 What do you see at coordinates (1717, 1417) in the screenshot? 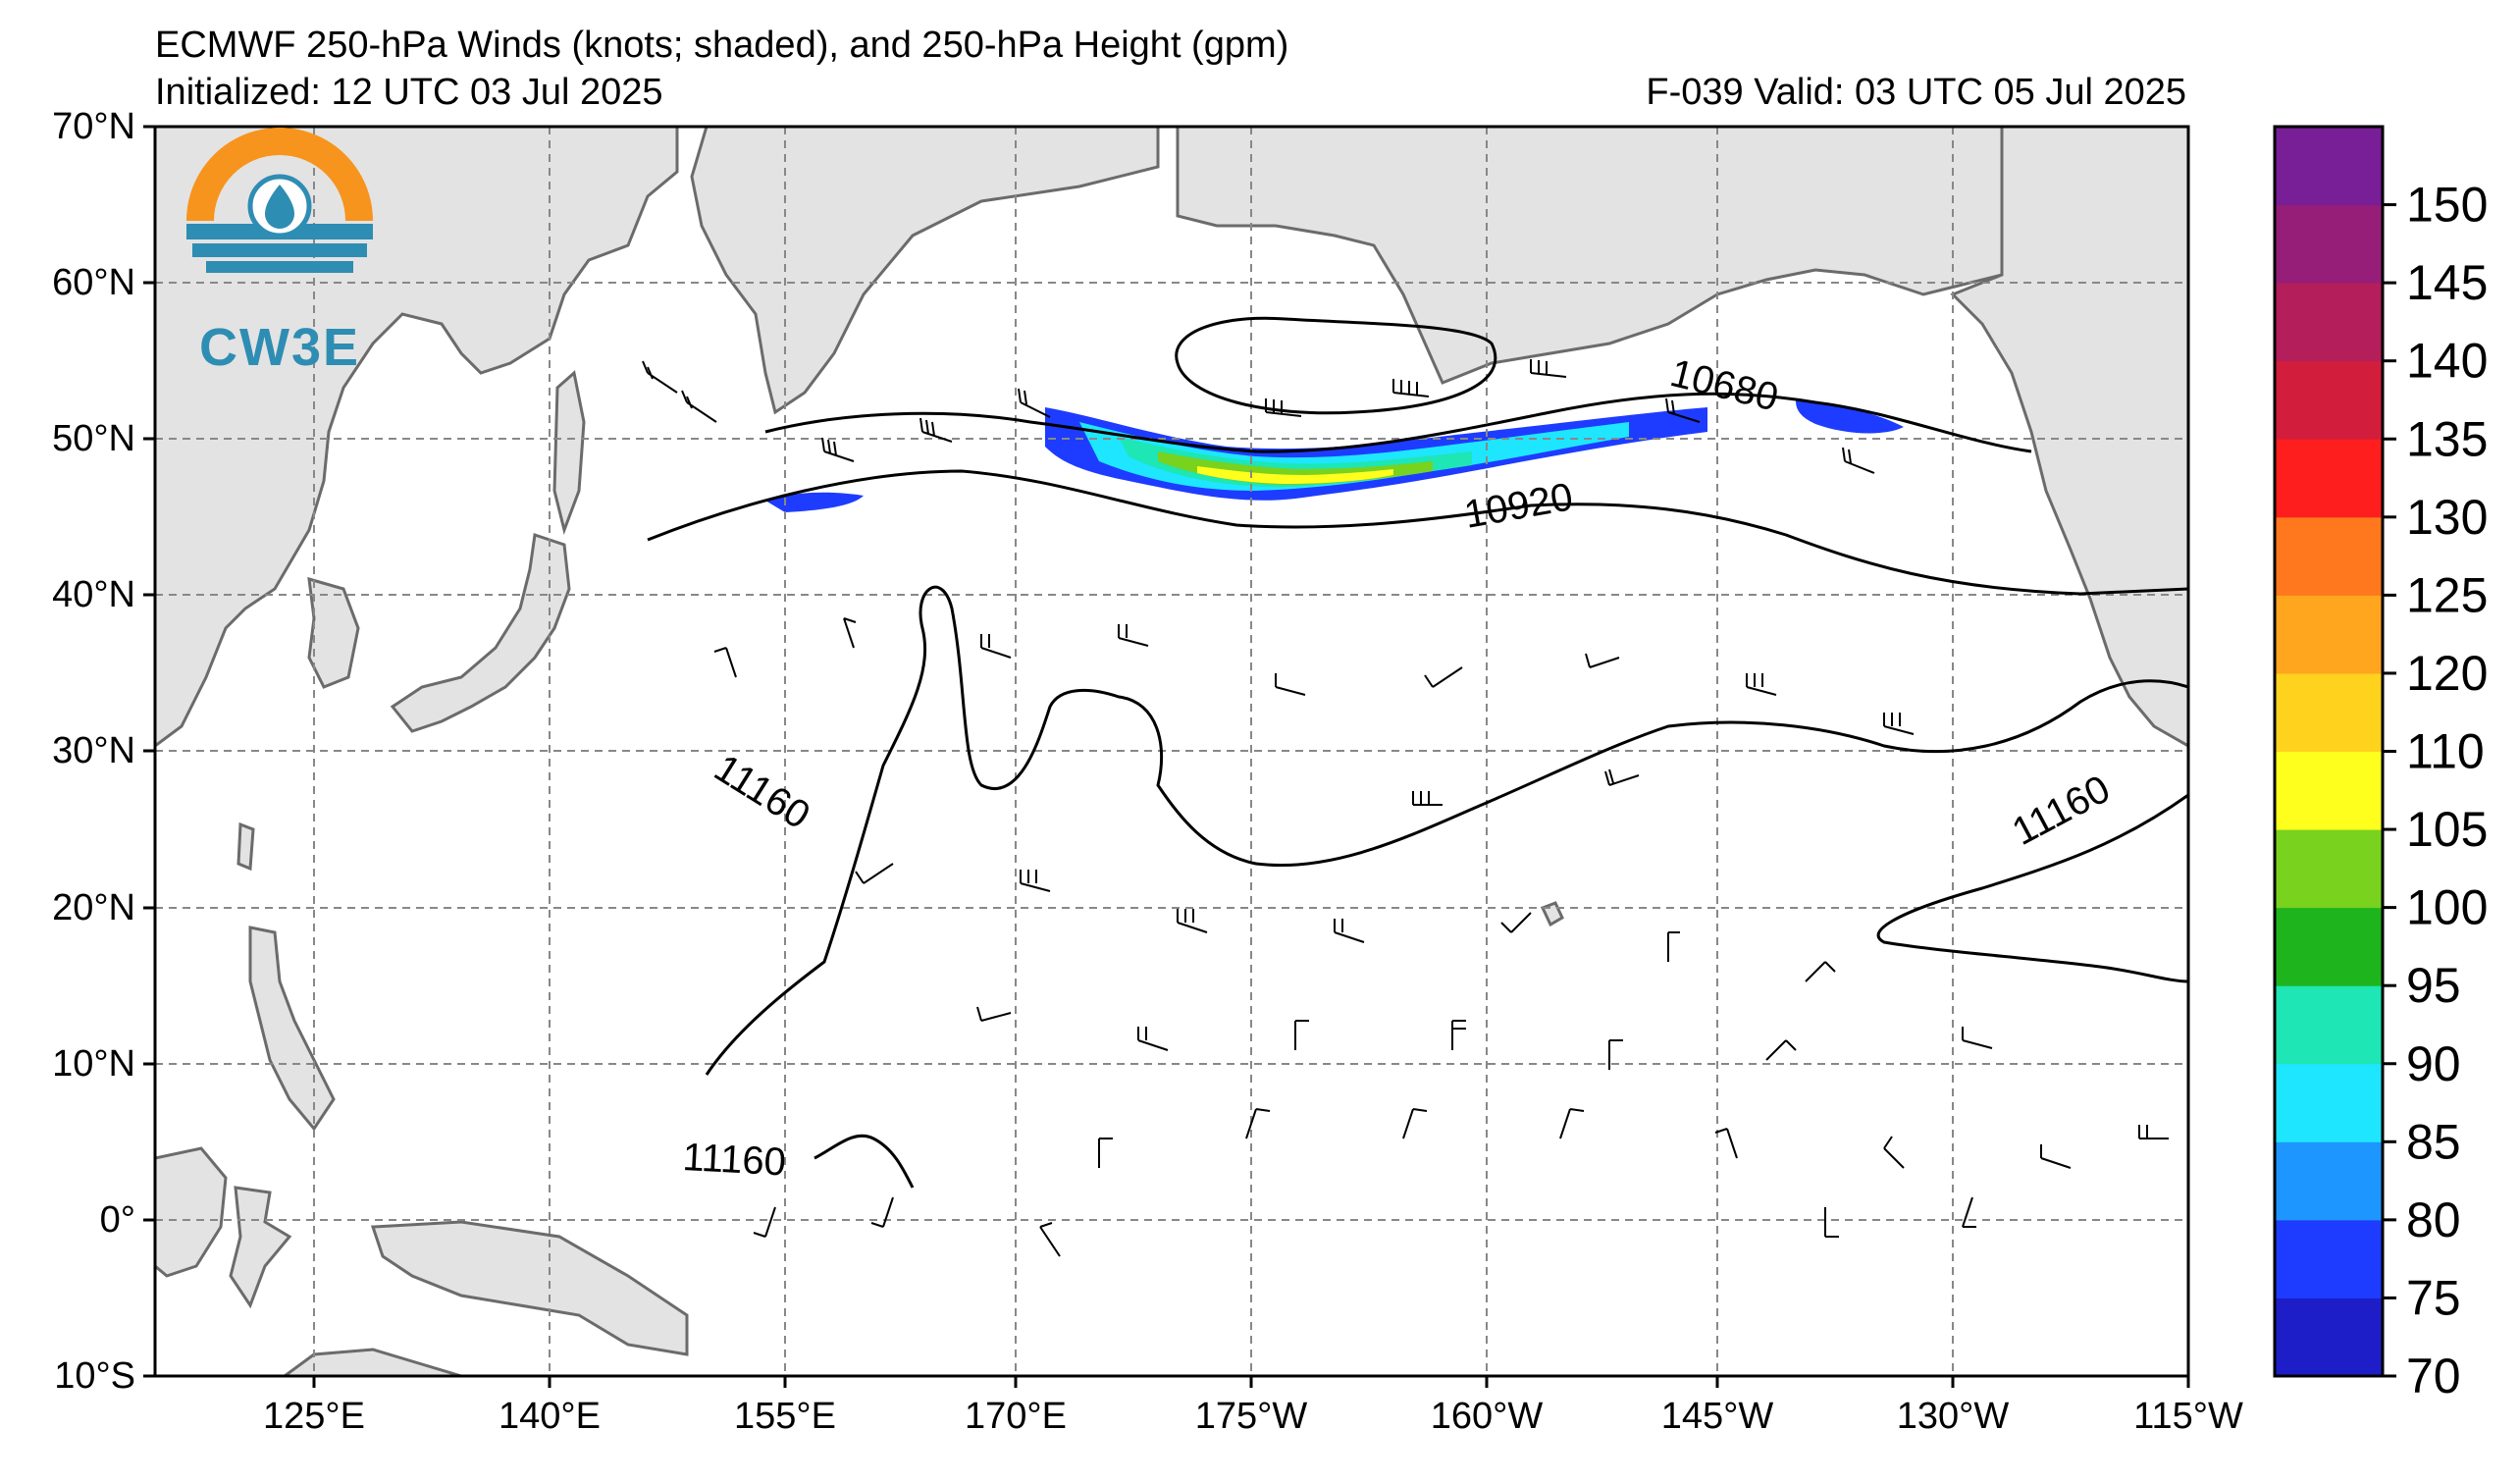
I see `lon-label: 145°W` at bounding box center [1717, 1417].